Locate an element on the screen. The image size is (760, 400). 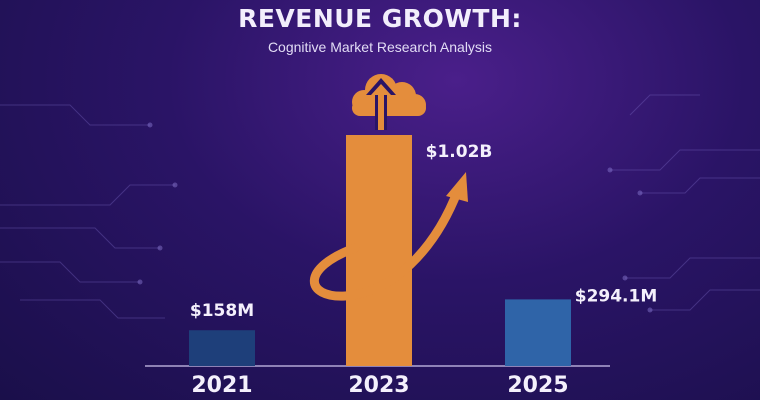
x-tick-label-2025: 2025 is located at coordinates (537, 385).